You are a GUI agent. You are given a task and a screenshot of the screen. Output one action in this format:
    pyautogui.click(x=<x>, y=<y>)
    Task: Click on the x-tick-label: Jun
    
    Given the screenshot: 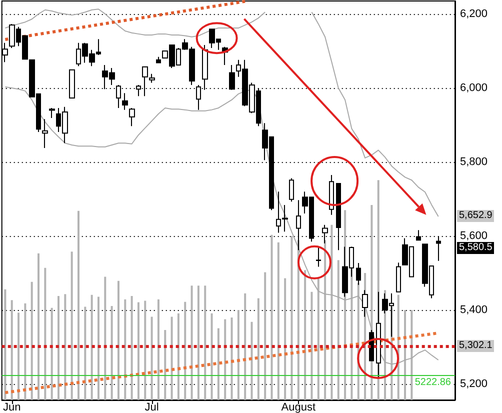 What is the action you would take?
    pyautogui.click(x=11, y=407)
    